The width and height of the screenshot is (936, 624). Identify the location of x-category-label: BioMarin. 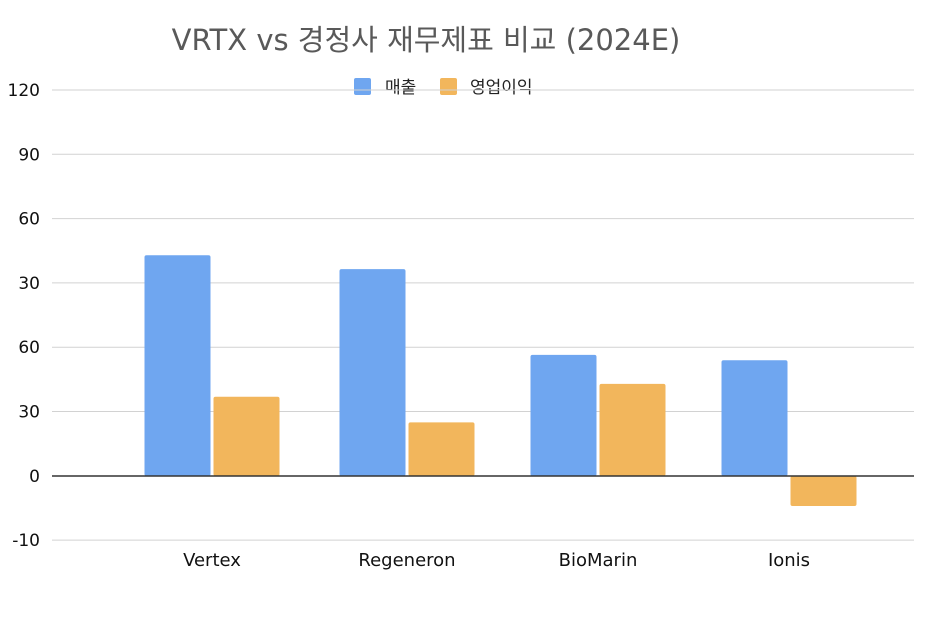
(598, 560).